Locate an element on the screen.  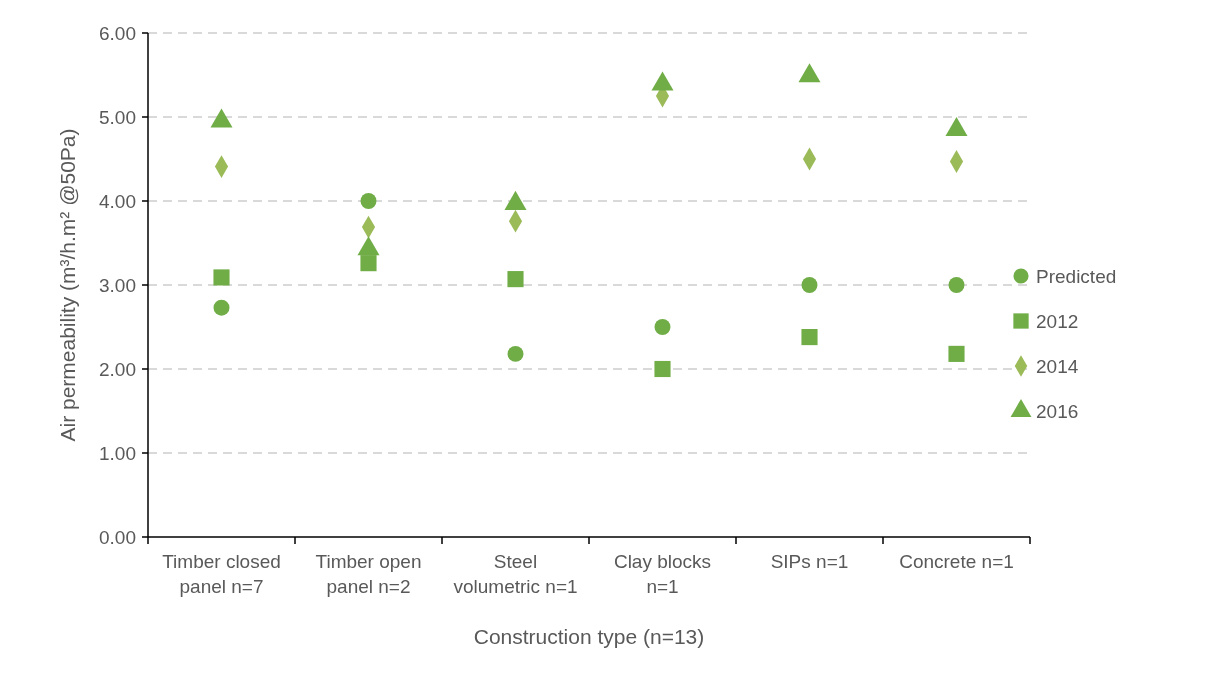
x-tick-label: Timber closed panel n=7 is located at coordinates (221, 574).